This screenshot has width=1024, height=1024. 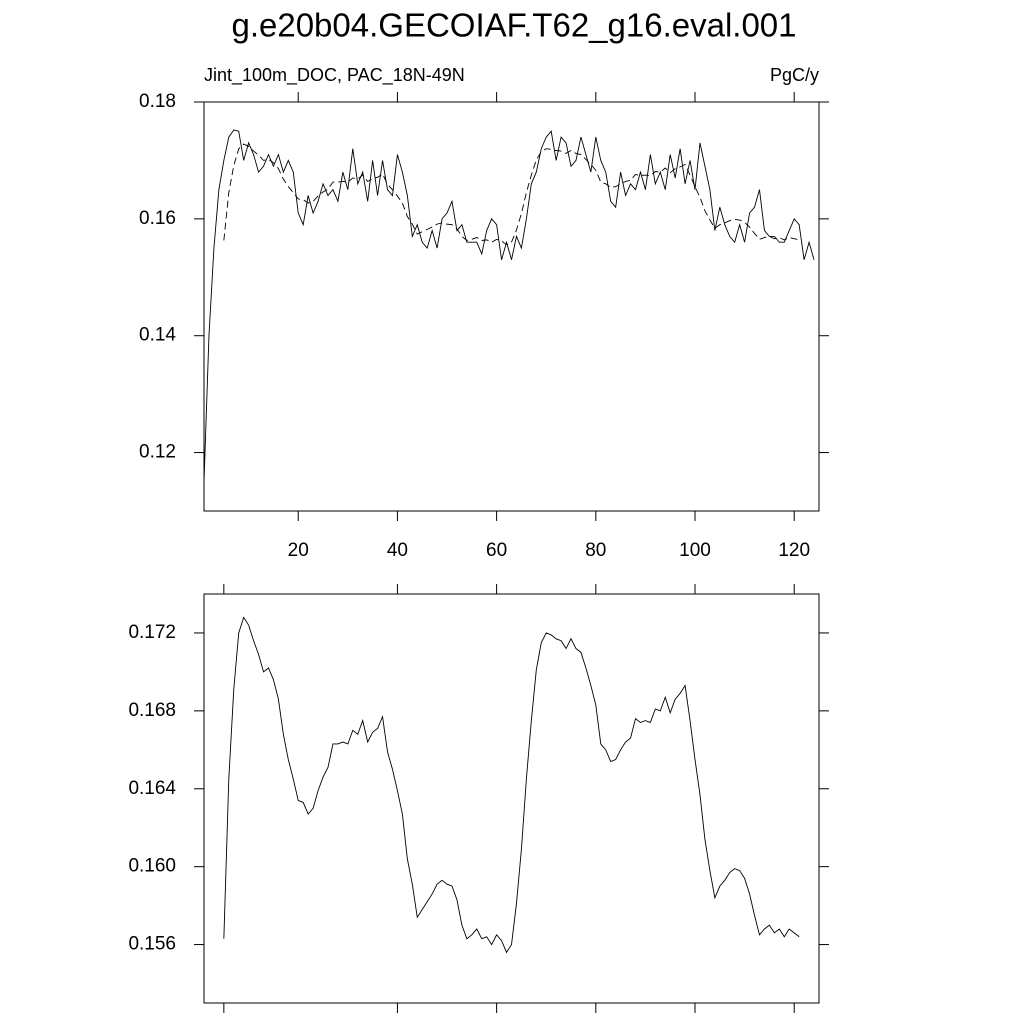 What do you see at coordinates (157, 218) in the screenshot?
I see `y-tick-label: 0.16` at bounding box center [157, 218].